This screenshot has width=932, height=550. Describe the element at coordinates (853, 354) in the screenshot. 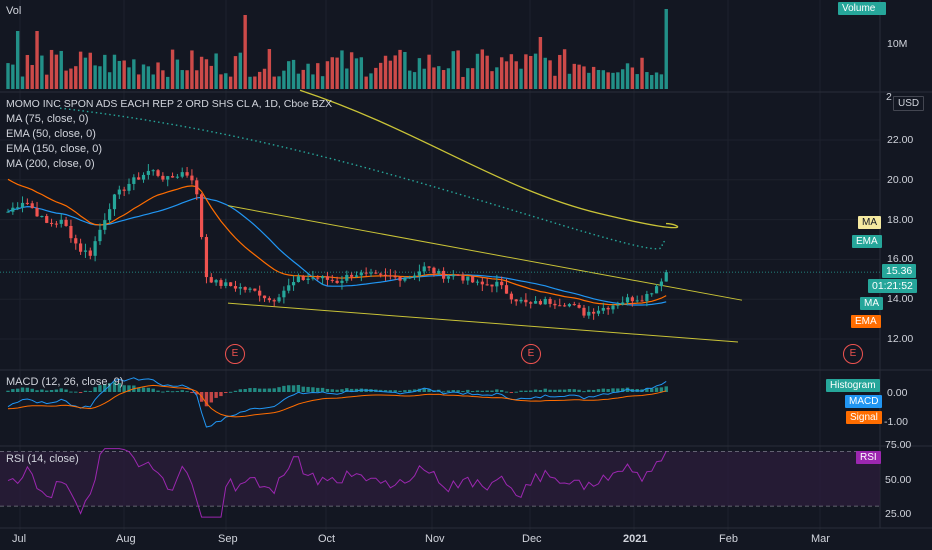

I see `earnings-marker-next: E` at that location.